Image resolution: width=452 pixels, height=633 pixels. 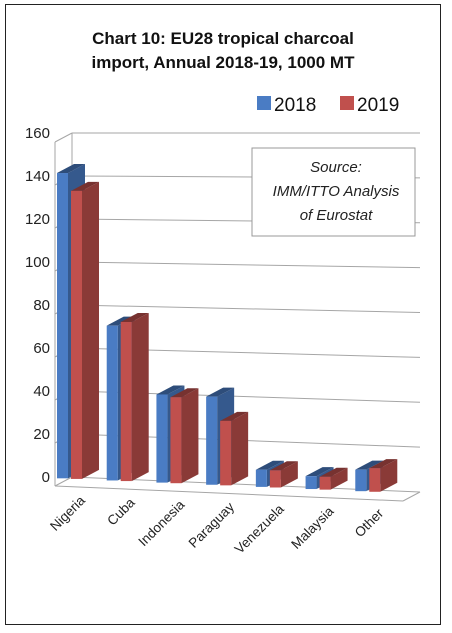 What do you see at coordinates (336, 215) in the screenshot?
I see `source-line-3: of Eurostat` at bounding box center [336, 215].